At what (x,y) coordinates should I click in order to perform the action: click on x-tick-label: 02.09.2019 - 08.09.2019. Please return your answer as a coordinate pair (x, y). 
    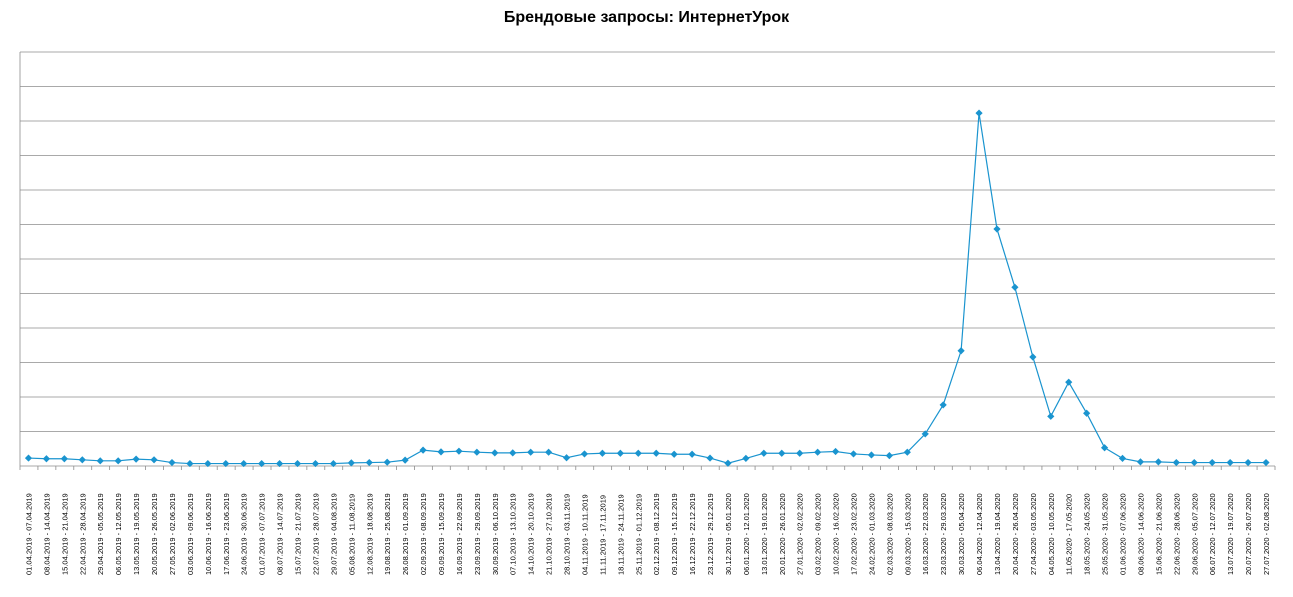
    Looking at the image, I should click on (423, 534).